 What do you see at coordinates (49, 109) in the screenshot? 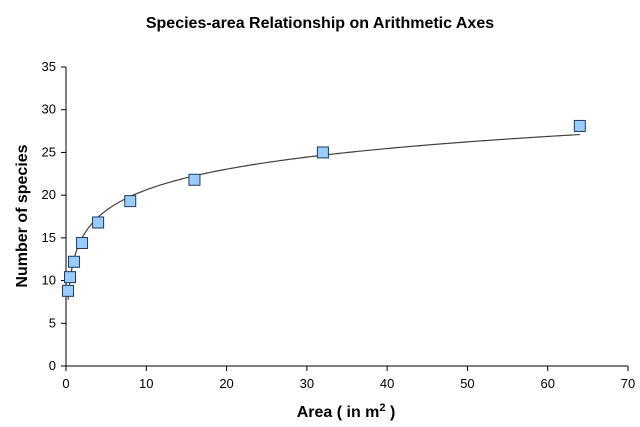
I see `y-tick-label: 30` at bounding box center [49, 109].